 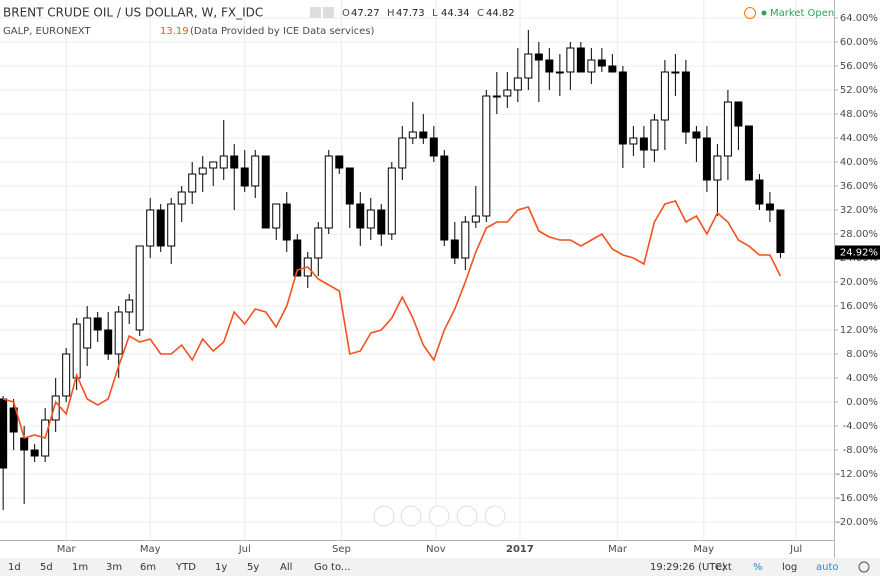 I want to click on ohlc-label: L, so click(x=435, y=13).